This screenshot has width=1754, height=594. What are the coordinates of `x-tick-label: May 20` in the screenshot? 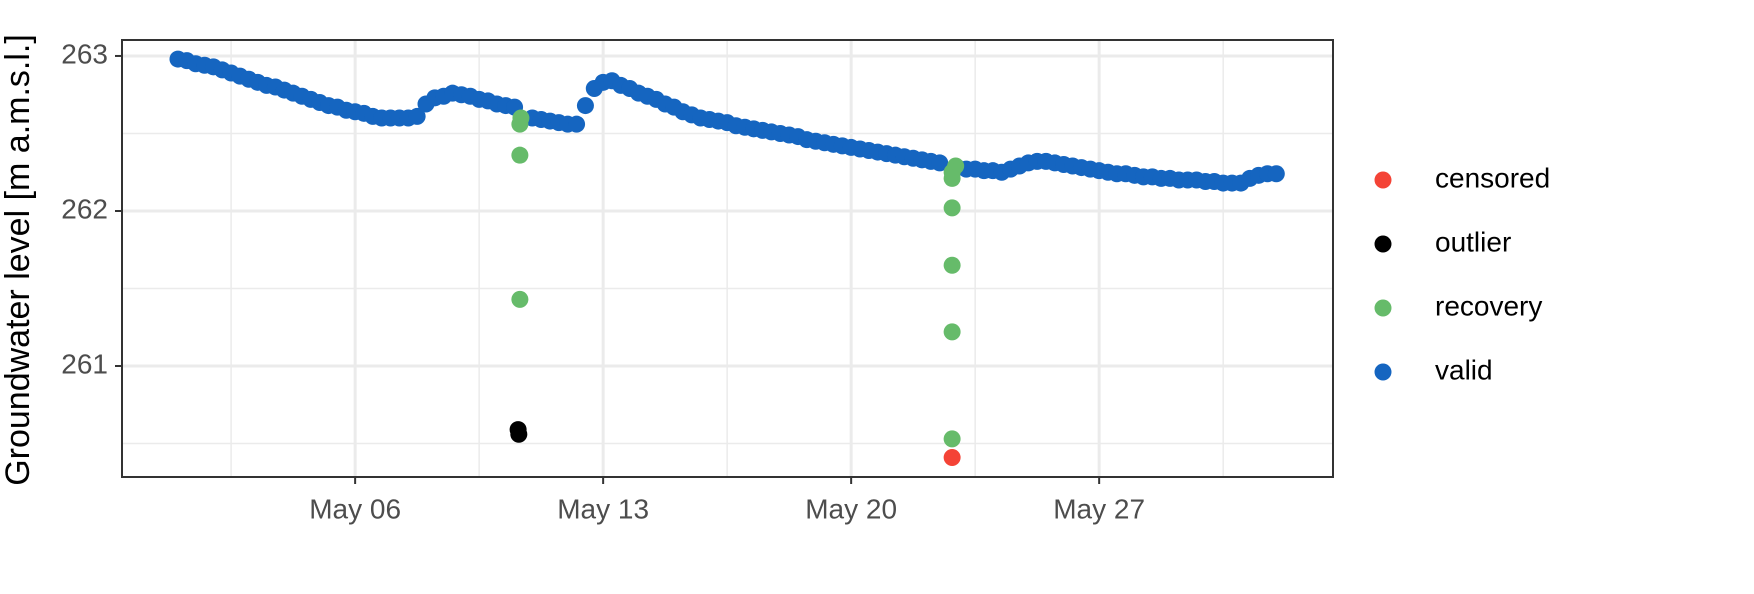 It's located at (851, 508).